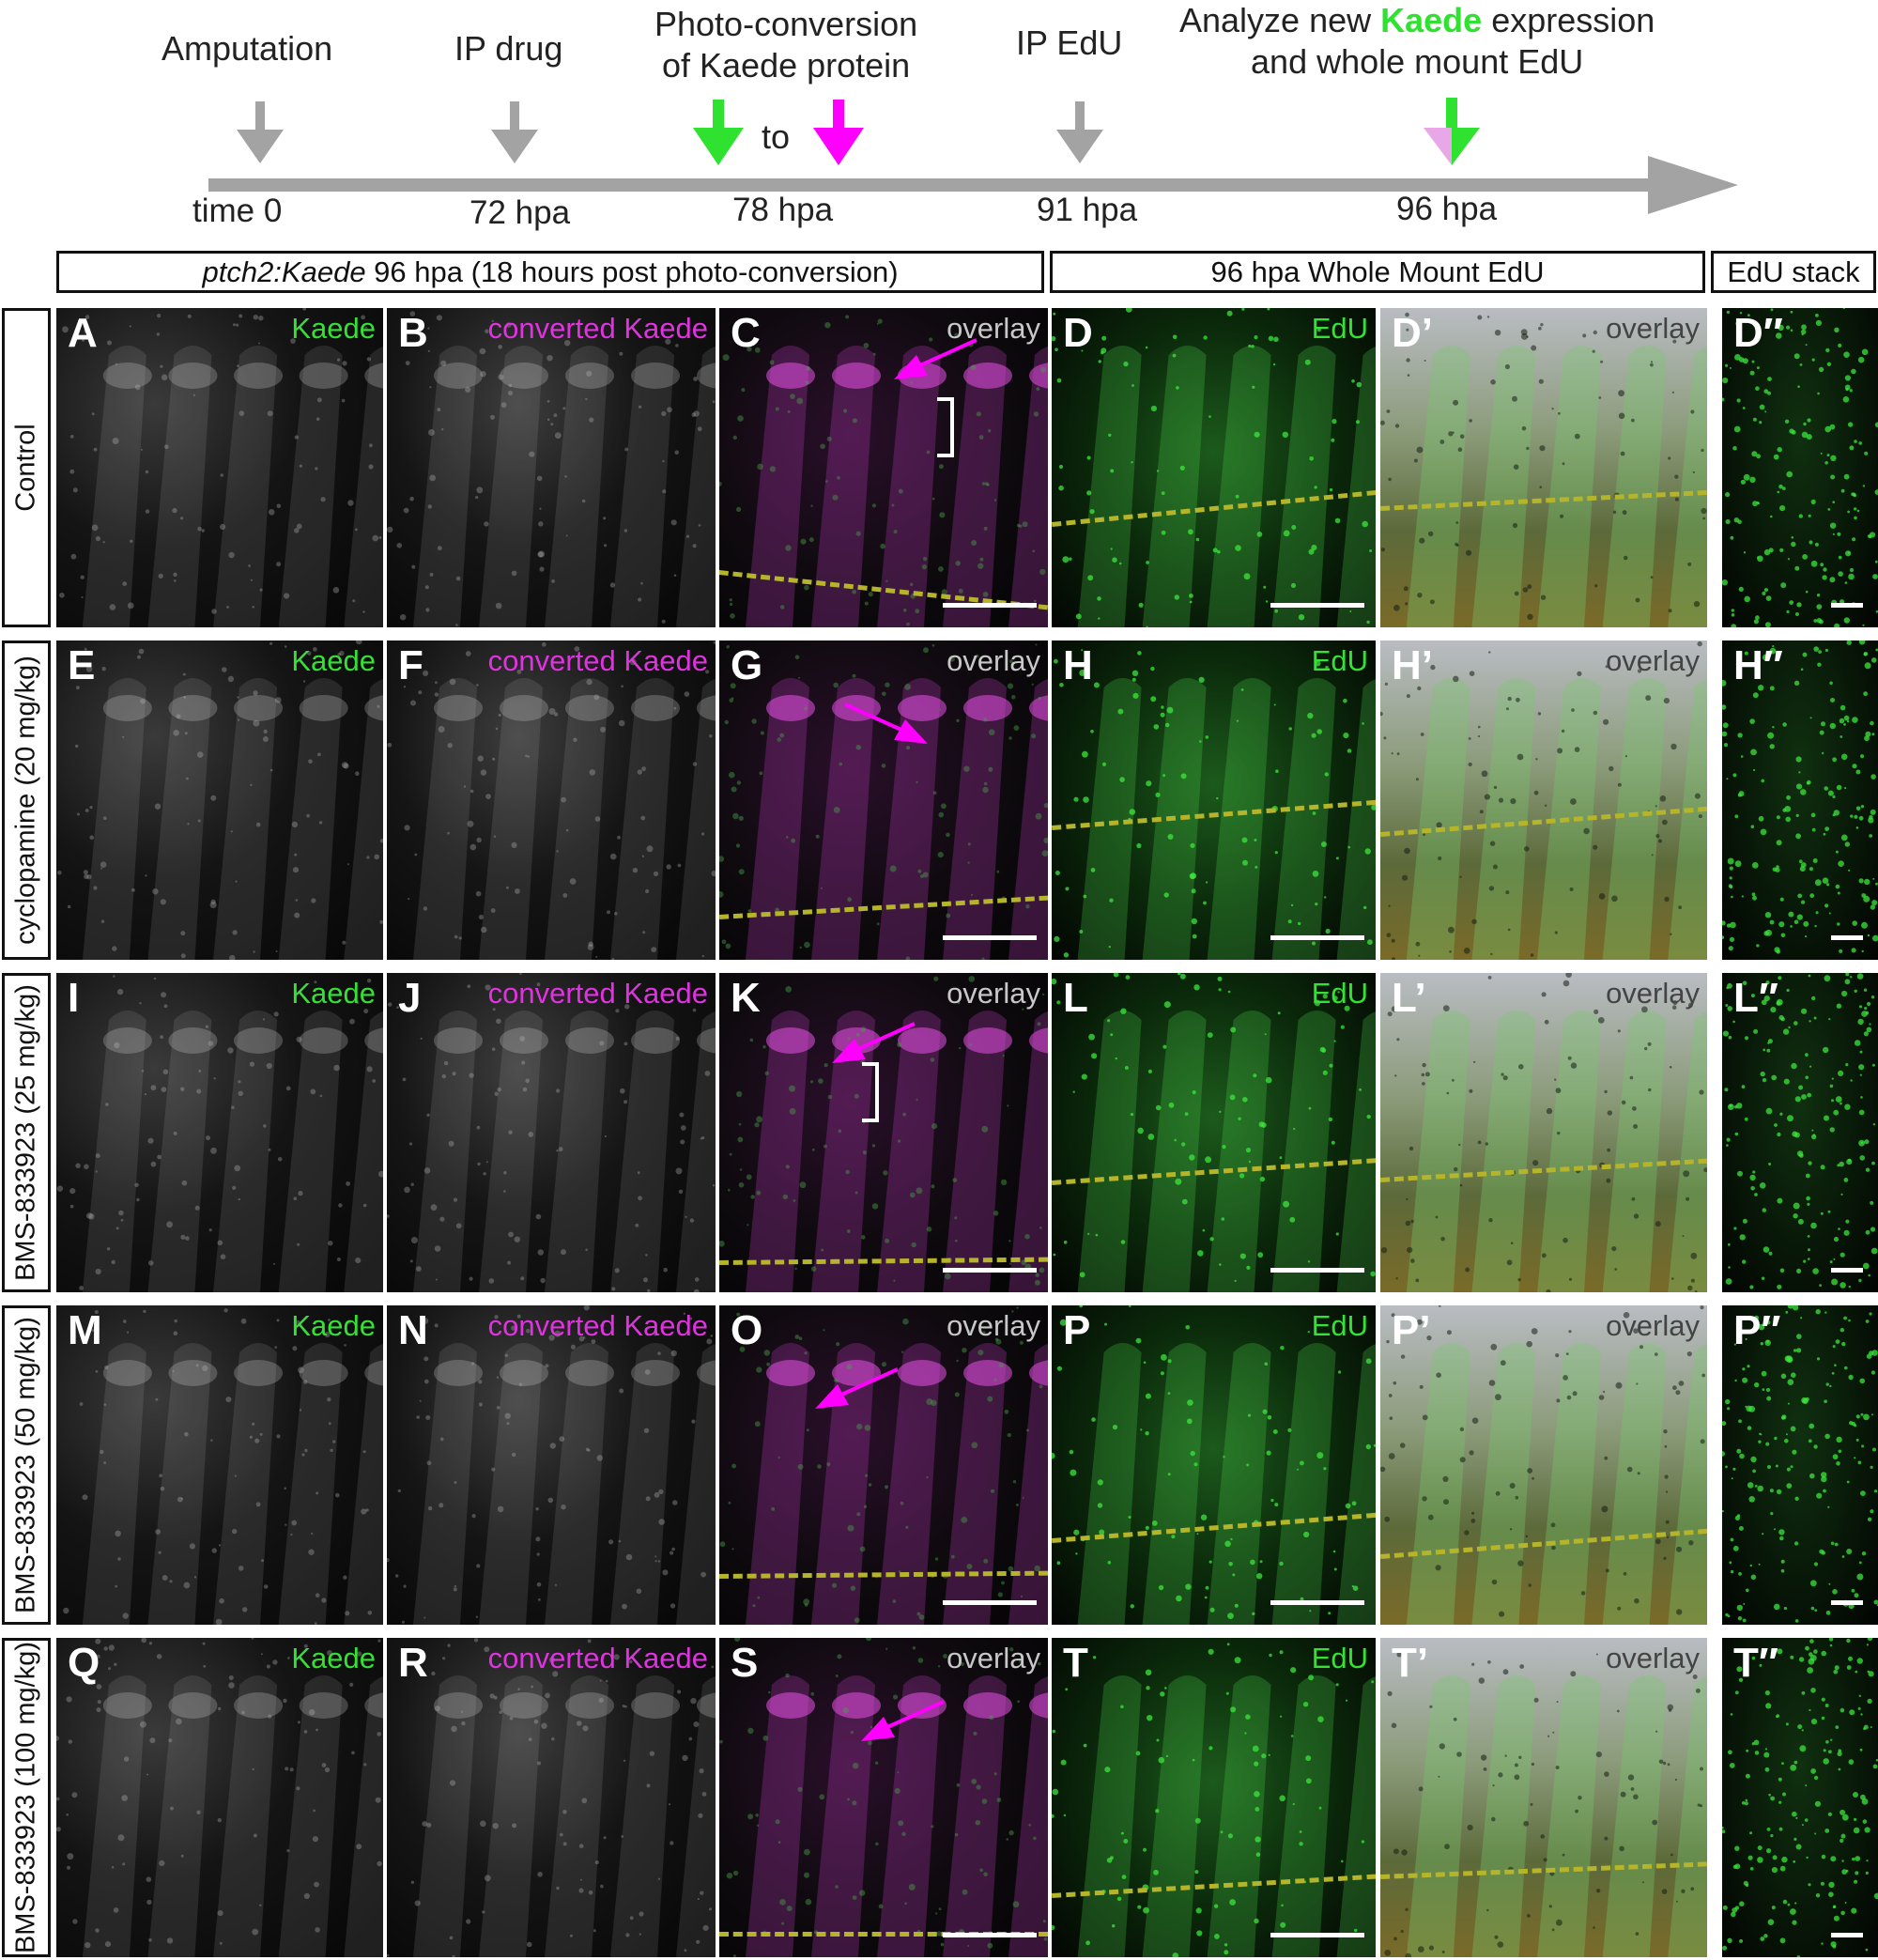 The height and width of the screenshot is (1960, 1878). I want to click on panel-letter: T’, so click(1410, 1663).